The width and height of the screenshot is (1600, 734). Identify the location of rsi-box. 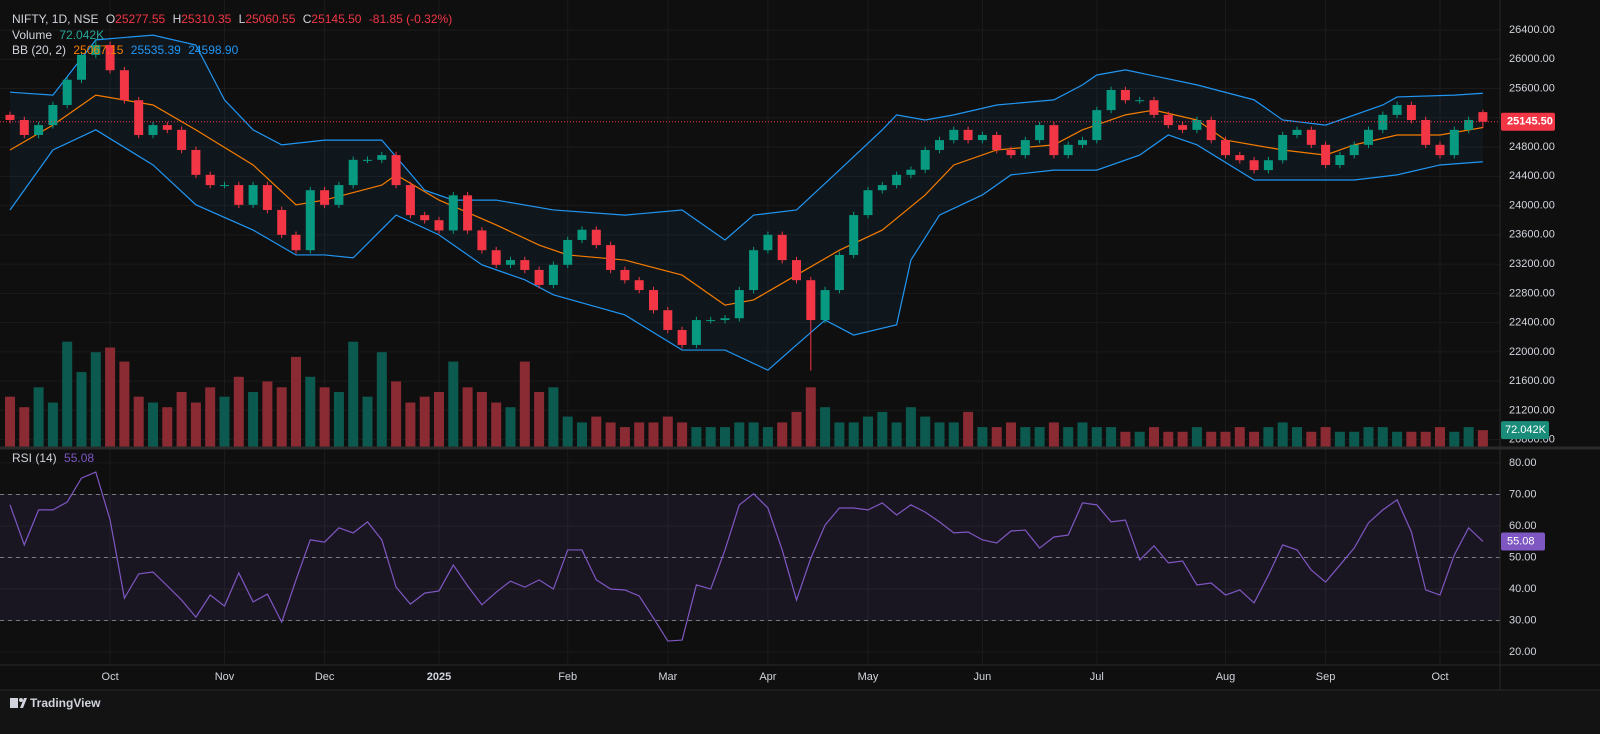
(1523, 541).